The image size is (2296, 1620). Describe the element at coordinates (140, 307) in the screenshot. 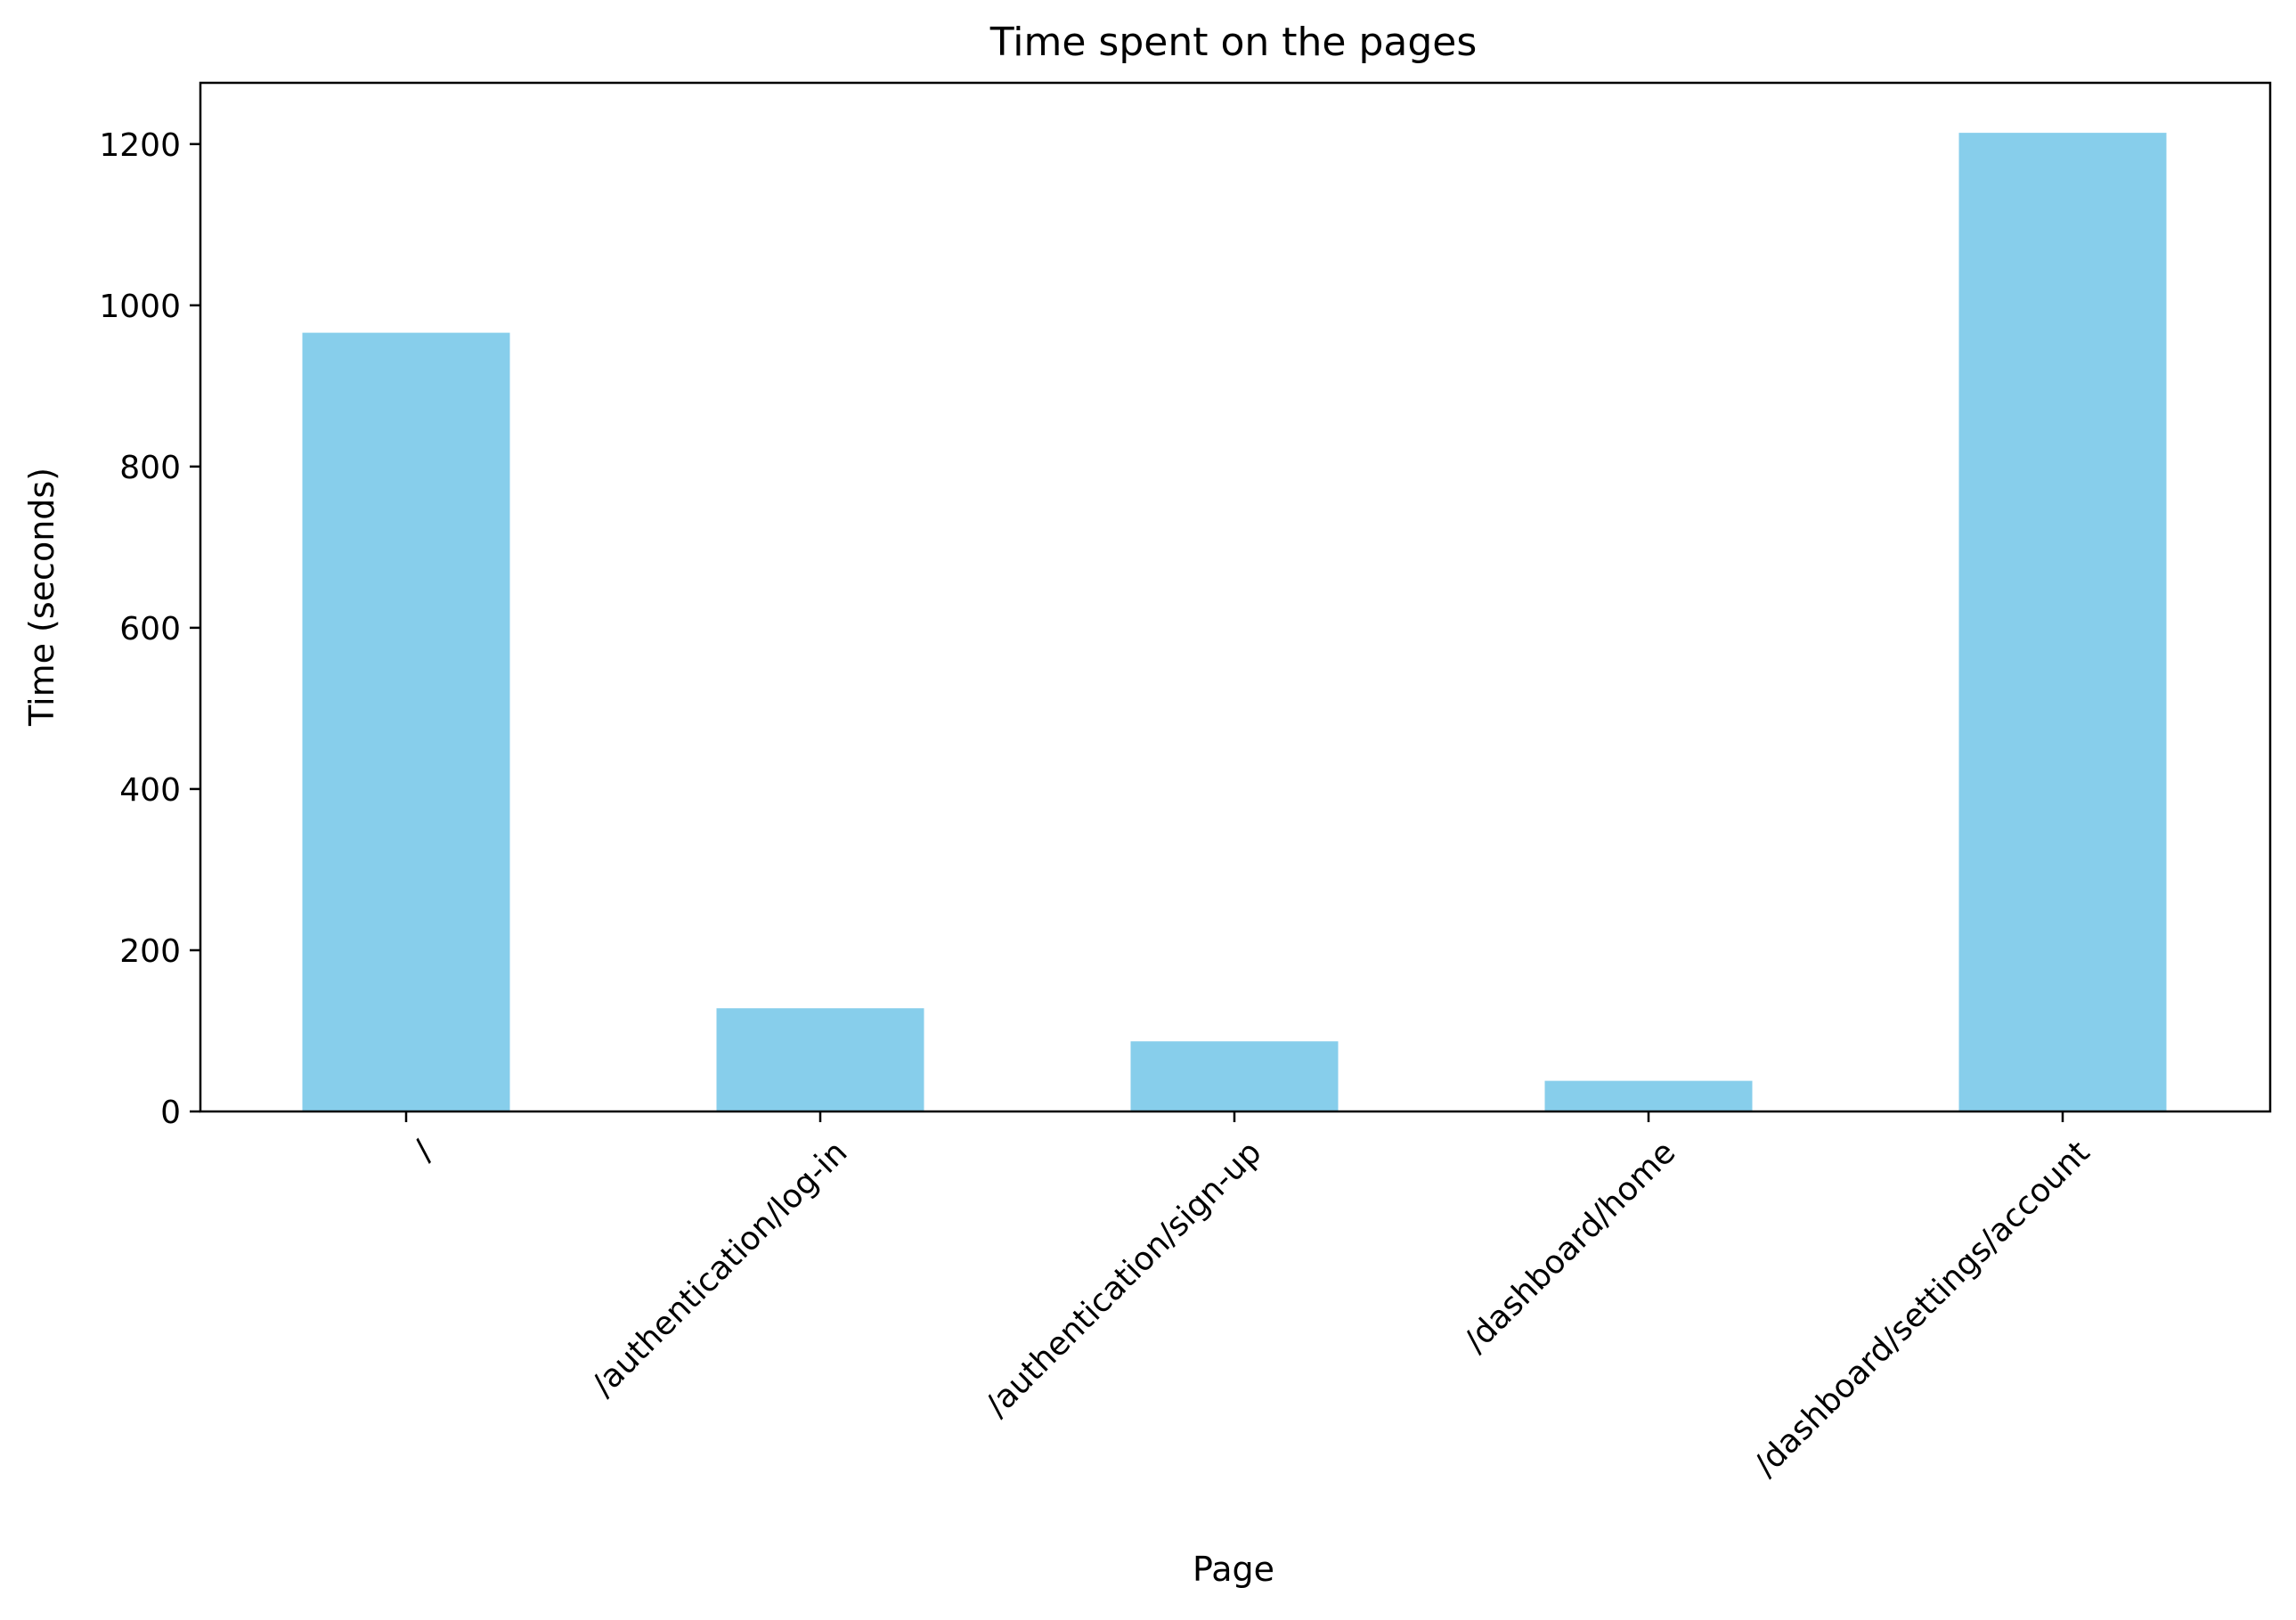

I see `y-tick-label-5: 1000` at that location.